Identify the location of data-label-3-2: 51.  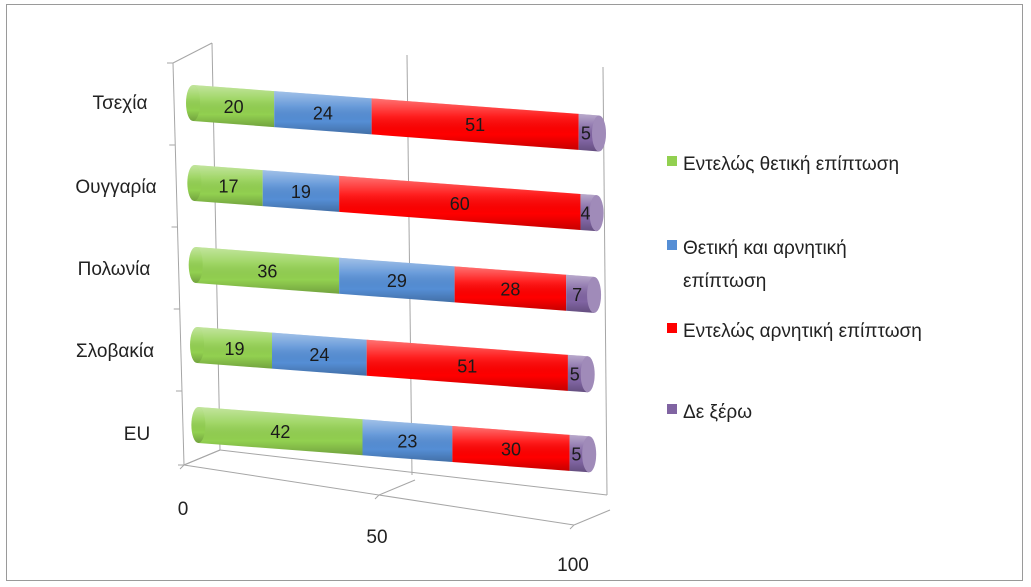
(467, 366).